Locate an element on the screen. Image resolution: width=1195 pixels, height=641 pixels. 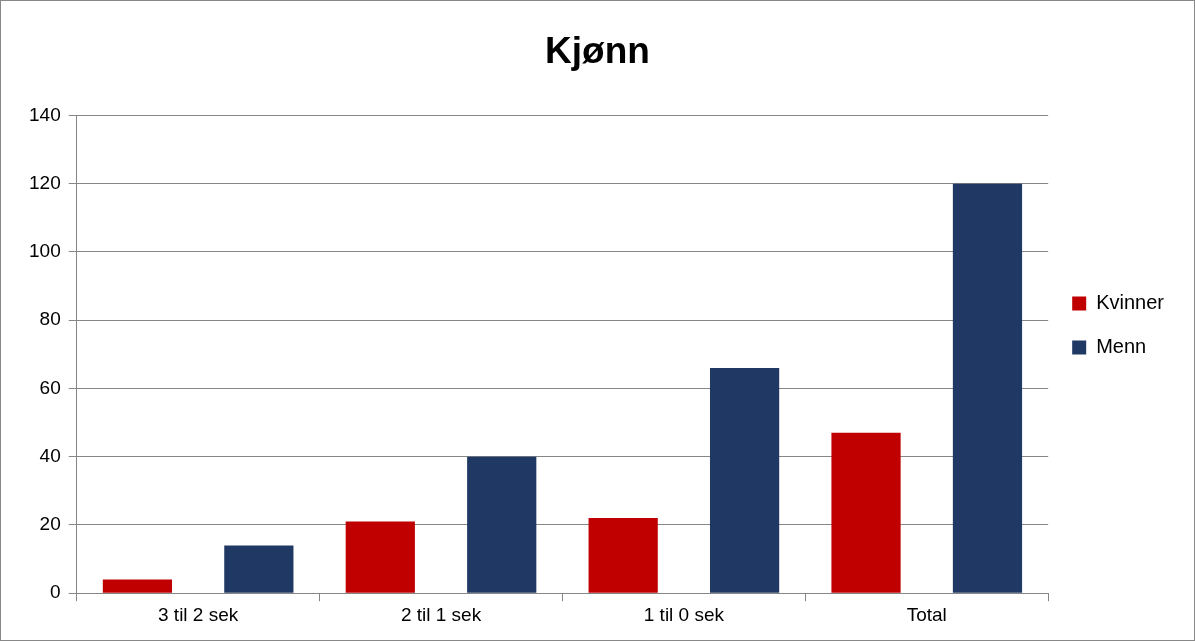
y-tick-label: 140 is located at coordinates (45, 114).